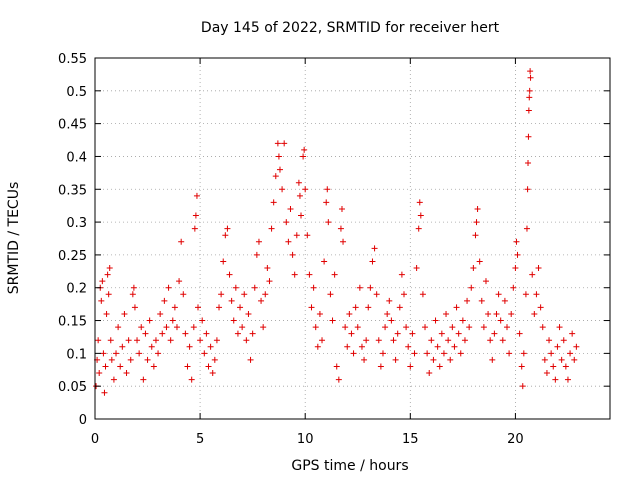 This screenshot has height=480, width=640. What do you see at coordinates (410, 439) in the screenshot?
I see `x-tick-label: 15` at bounding box center [410, 439].